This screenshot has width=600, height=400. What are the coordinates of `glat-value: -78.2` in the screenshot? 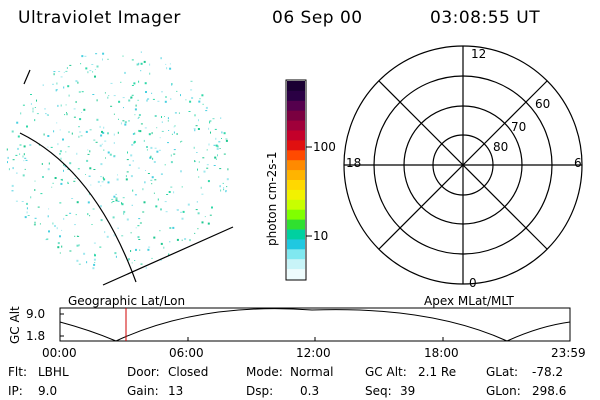 It's located at (548, 372).